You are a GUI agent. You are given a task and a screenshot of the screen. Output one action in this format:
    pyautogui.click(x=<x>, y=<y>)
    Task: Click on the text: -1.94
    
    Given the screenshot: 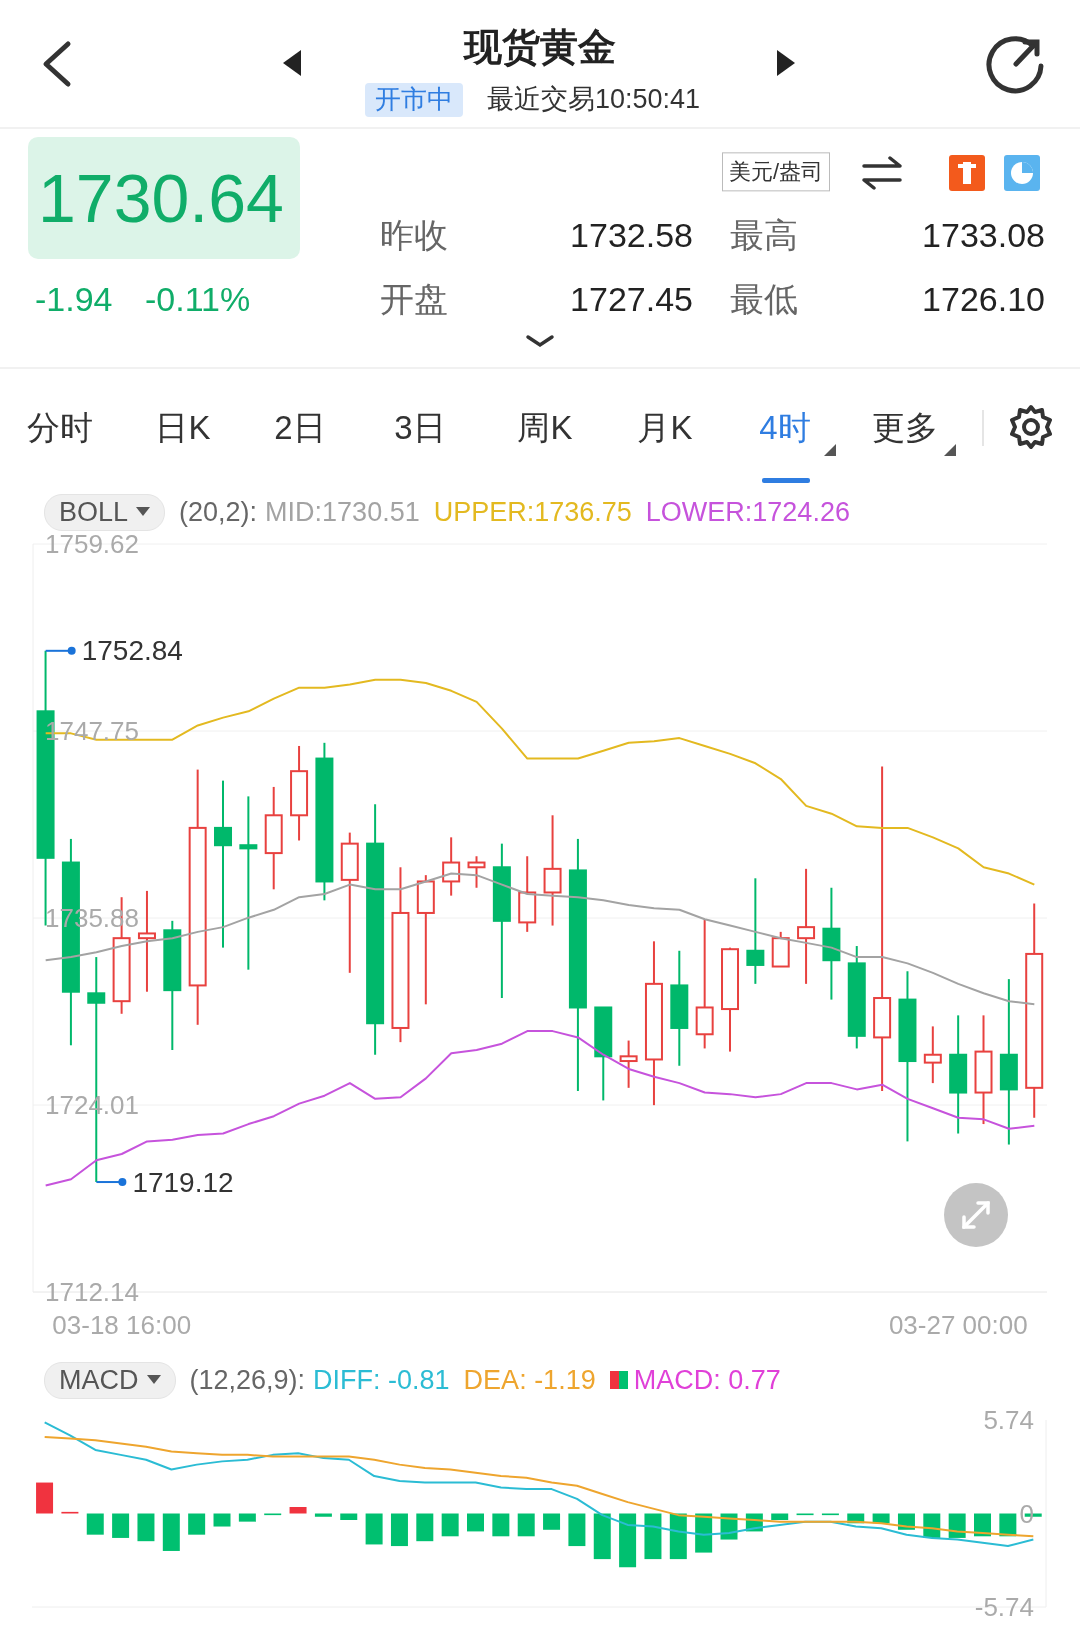 What is the action you would take?
    pyautogui.click(x=74, y=300)
    